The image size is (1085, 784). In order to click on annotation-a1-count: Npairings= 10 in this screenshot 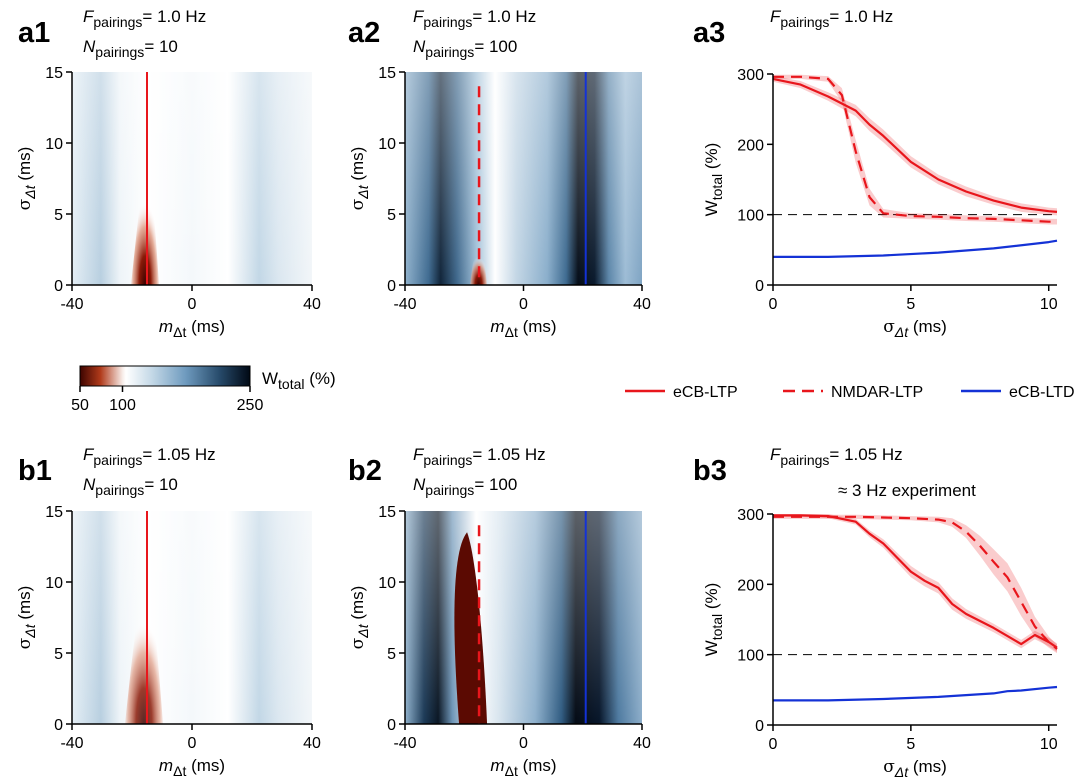, I will do `click(130, 48)`.